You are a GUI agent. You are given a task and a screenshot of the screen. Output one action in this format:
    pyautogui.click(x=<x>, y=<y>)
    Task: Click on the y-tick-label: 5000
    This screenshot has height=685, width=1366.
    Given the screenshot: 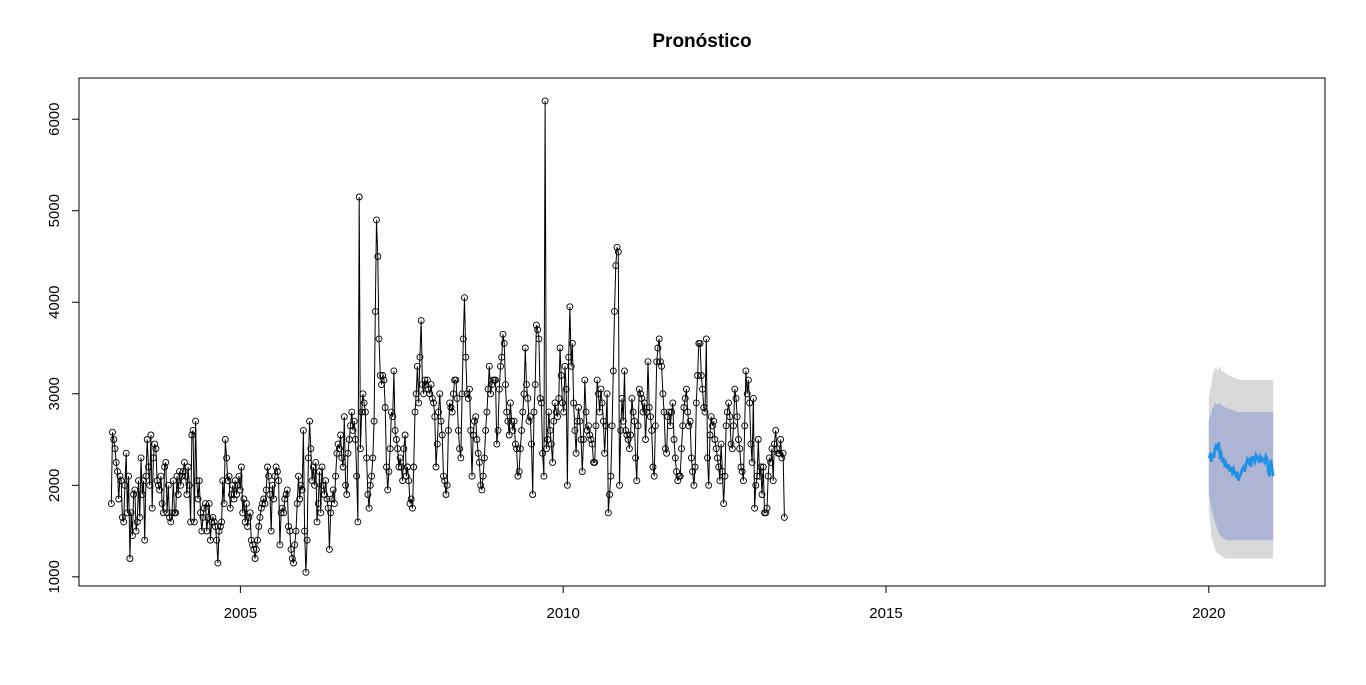 What is the action you would take?
    pyautogui.click(x=54, y=210)
    